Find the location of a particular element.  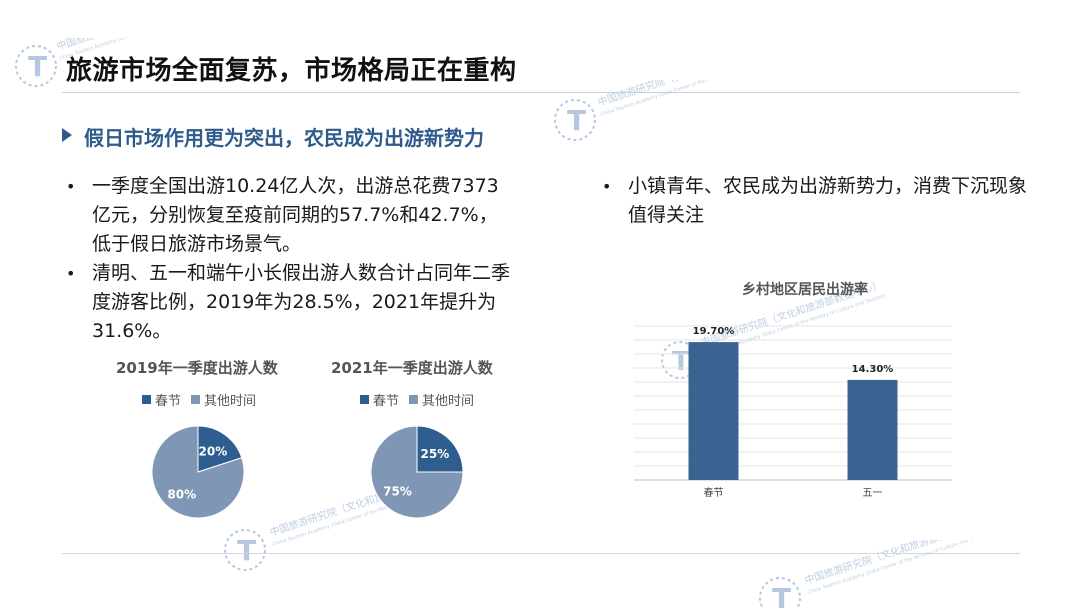

pie-2021-legend: 春节 其他时间 is located at coordinates (422, 399).